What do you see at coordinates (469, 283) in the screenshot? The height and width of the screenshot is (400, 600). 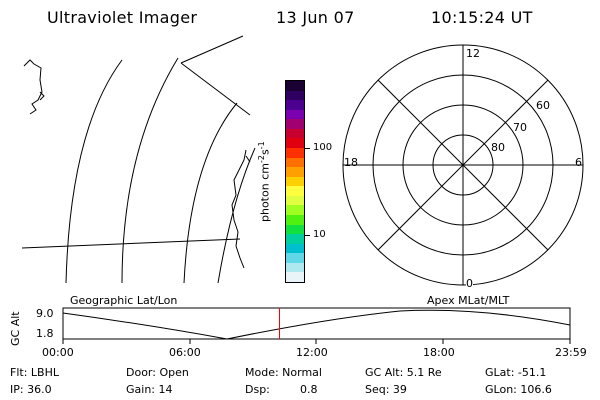 I see `mlt-label-0: 0` at bounding box center [469, 283].